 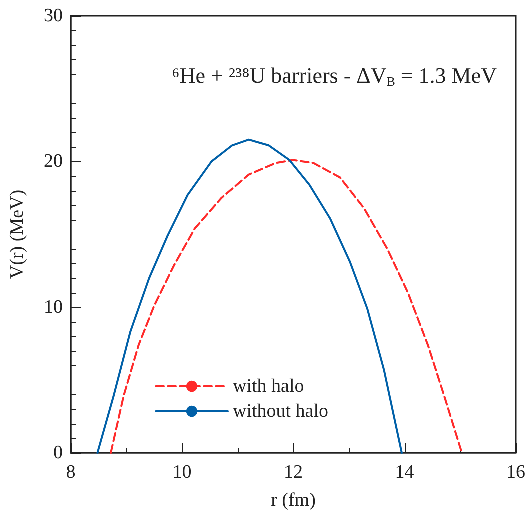 I want to click on x-tick-label: 8, so click(x=71, y=472).